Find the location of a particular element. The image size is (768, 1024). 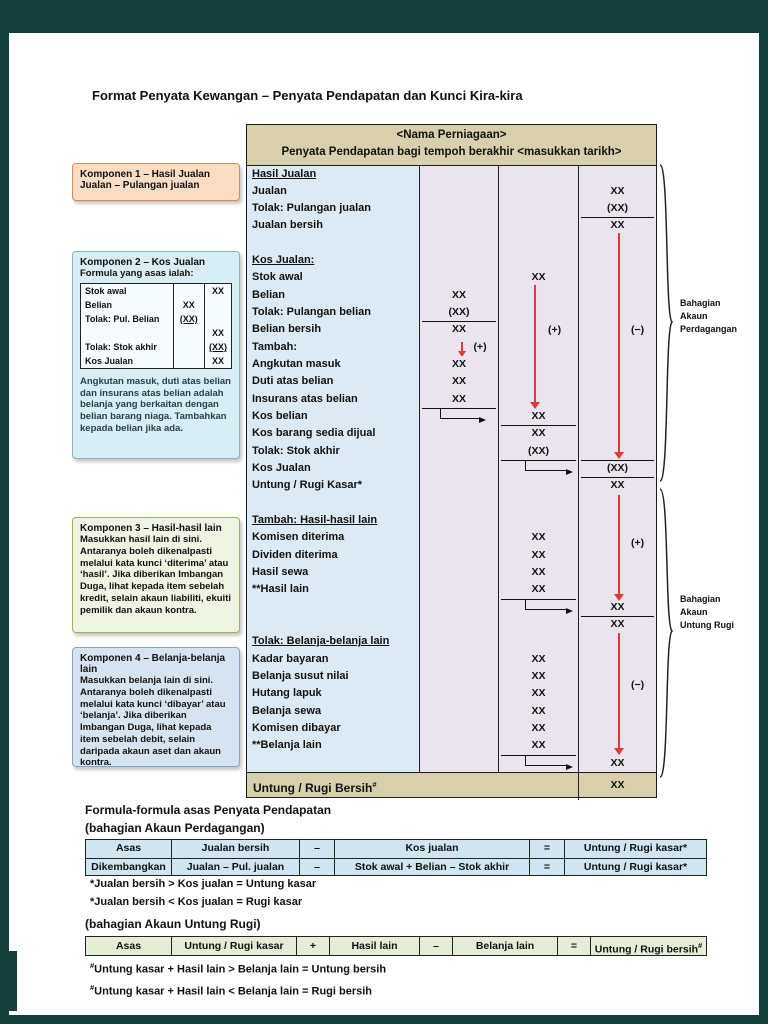

row-label: Kos Jualan: is located at coordinates (333, 261).